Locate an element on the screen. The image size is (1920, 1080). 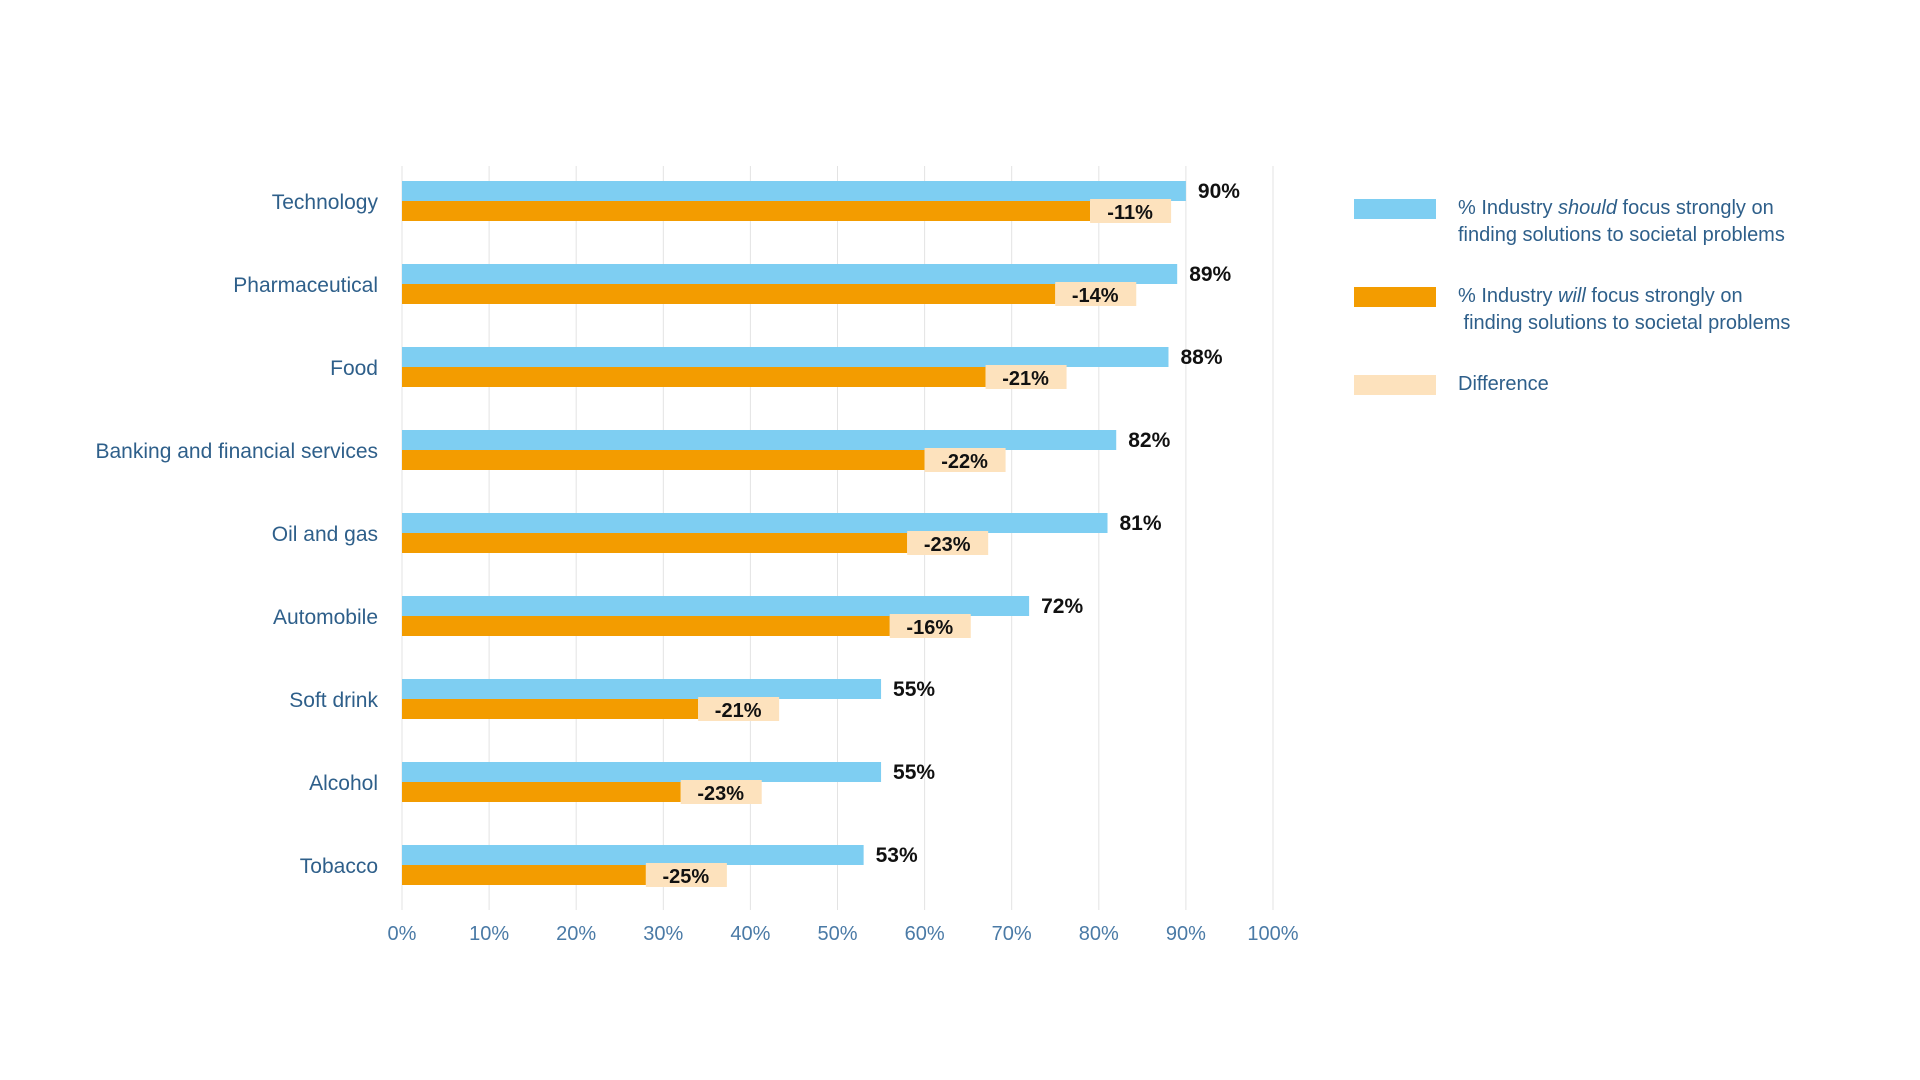
difference-label: -14% is located at coordinates (1095, 296).